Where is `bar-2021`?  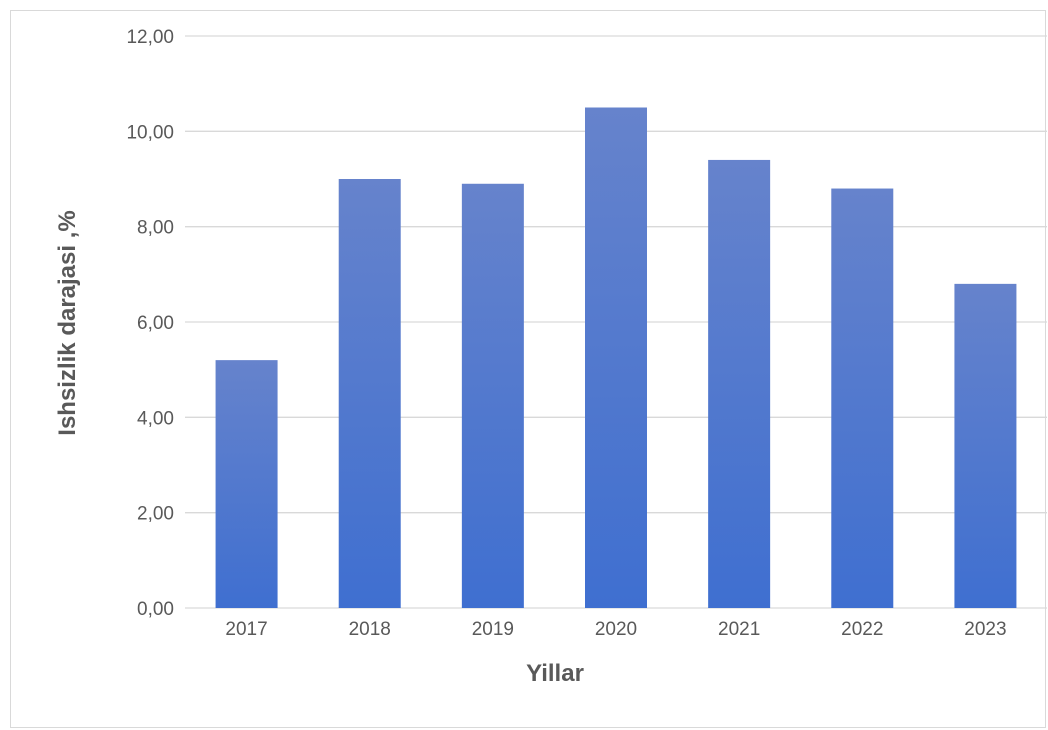
bar-2021 is located at coordinates (739, 383).